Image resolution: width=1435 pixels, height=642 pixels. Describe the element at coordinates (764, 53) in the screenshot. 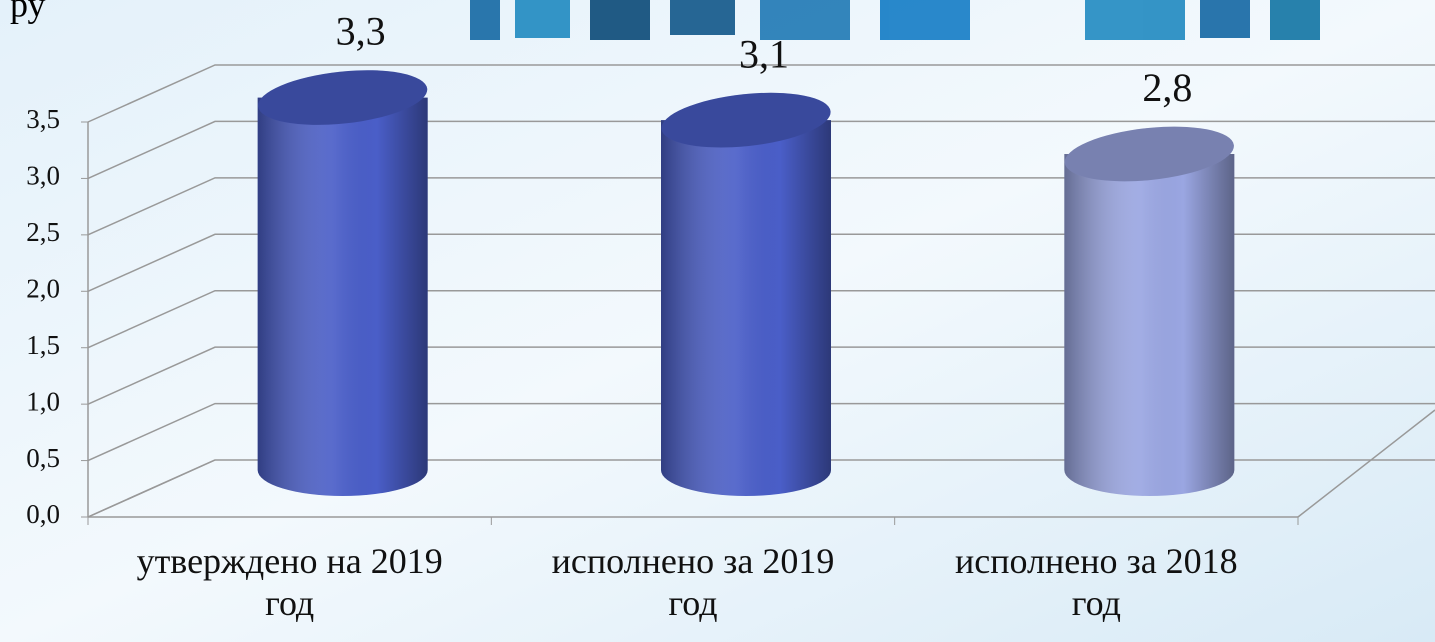

I see `value-label: 3,1` at that location.